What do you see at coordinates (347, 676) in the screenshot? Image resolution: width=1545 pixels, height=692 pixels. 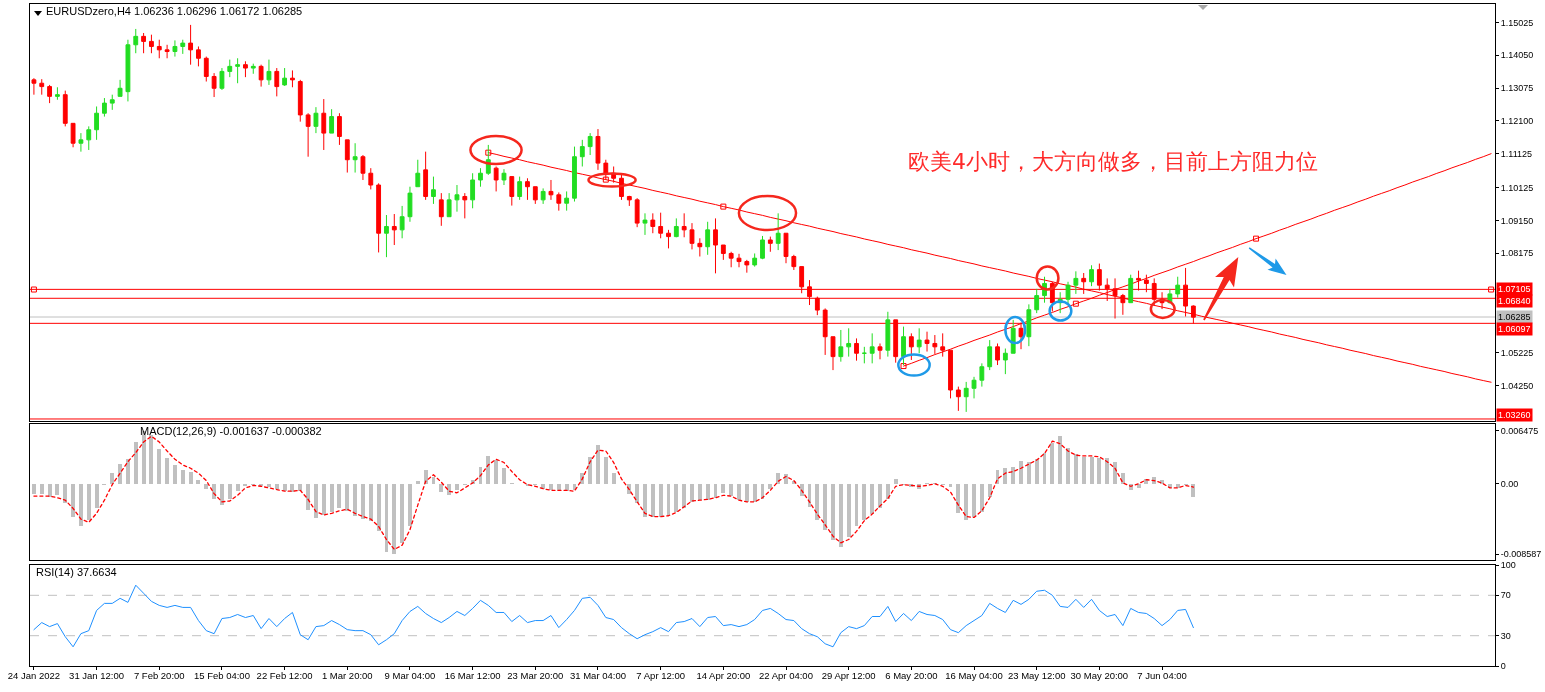 I see `x-tick-label: 1 Mar 20:00` at bounding box center [347, 676].